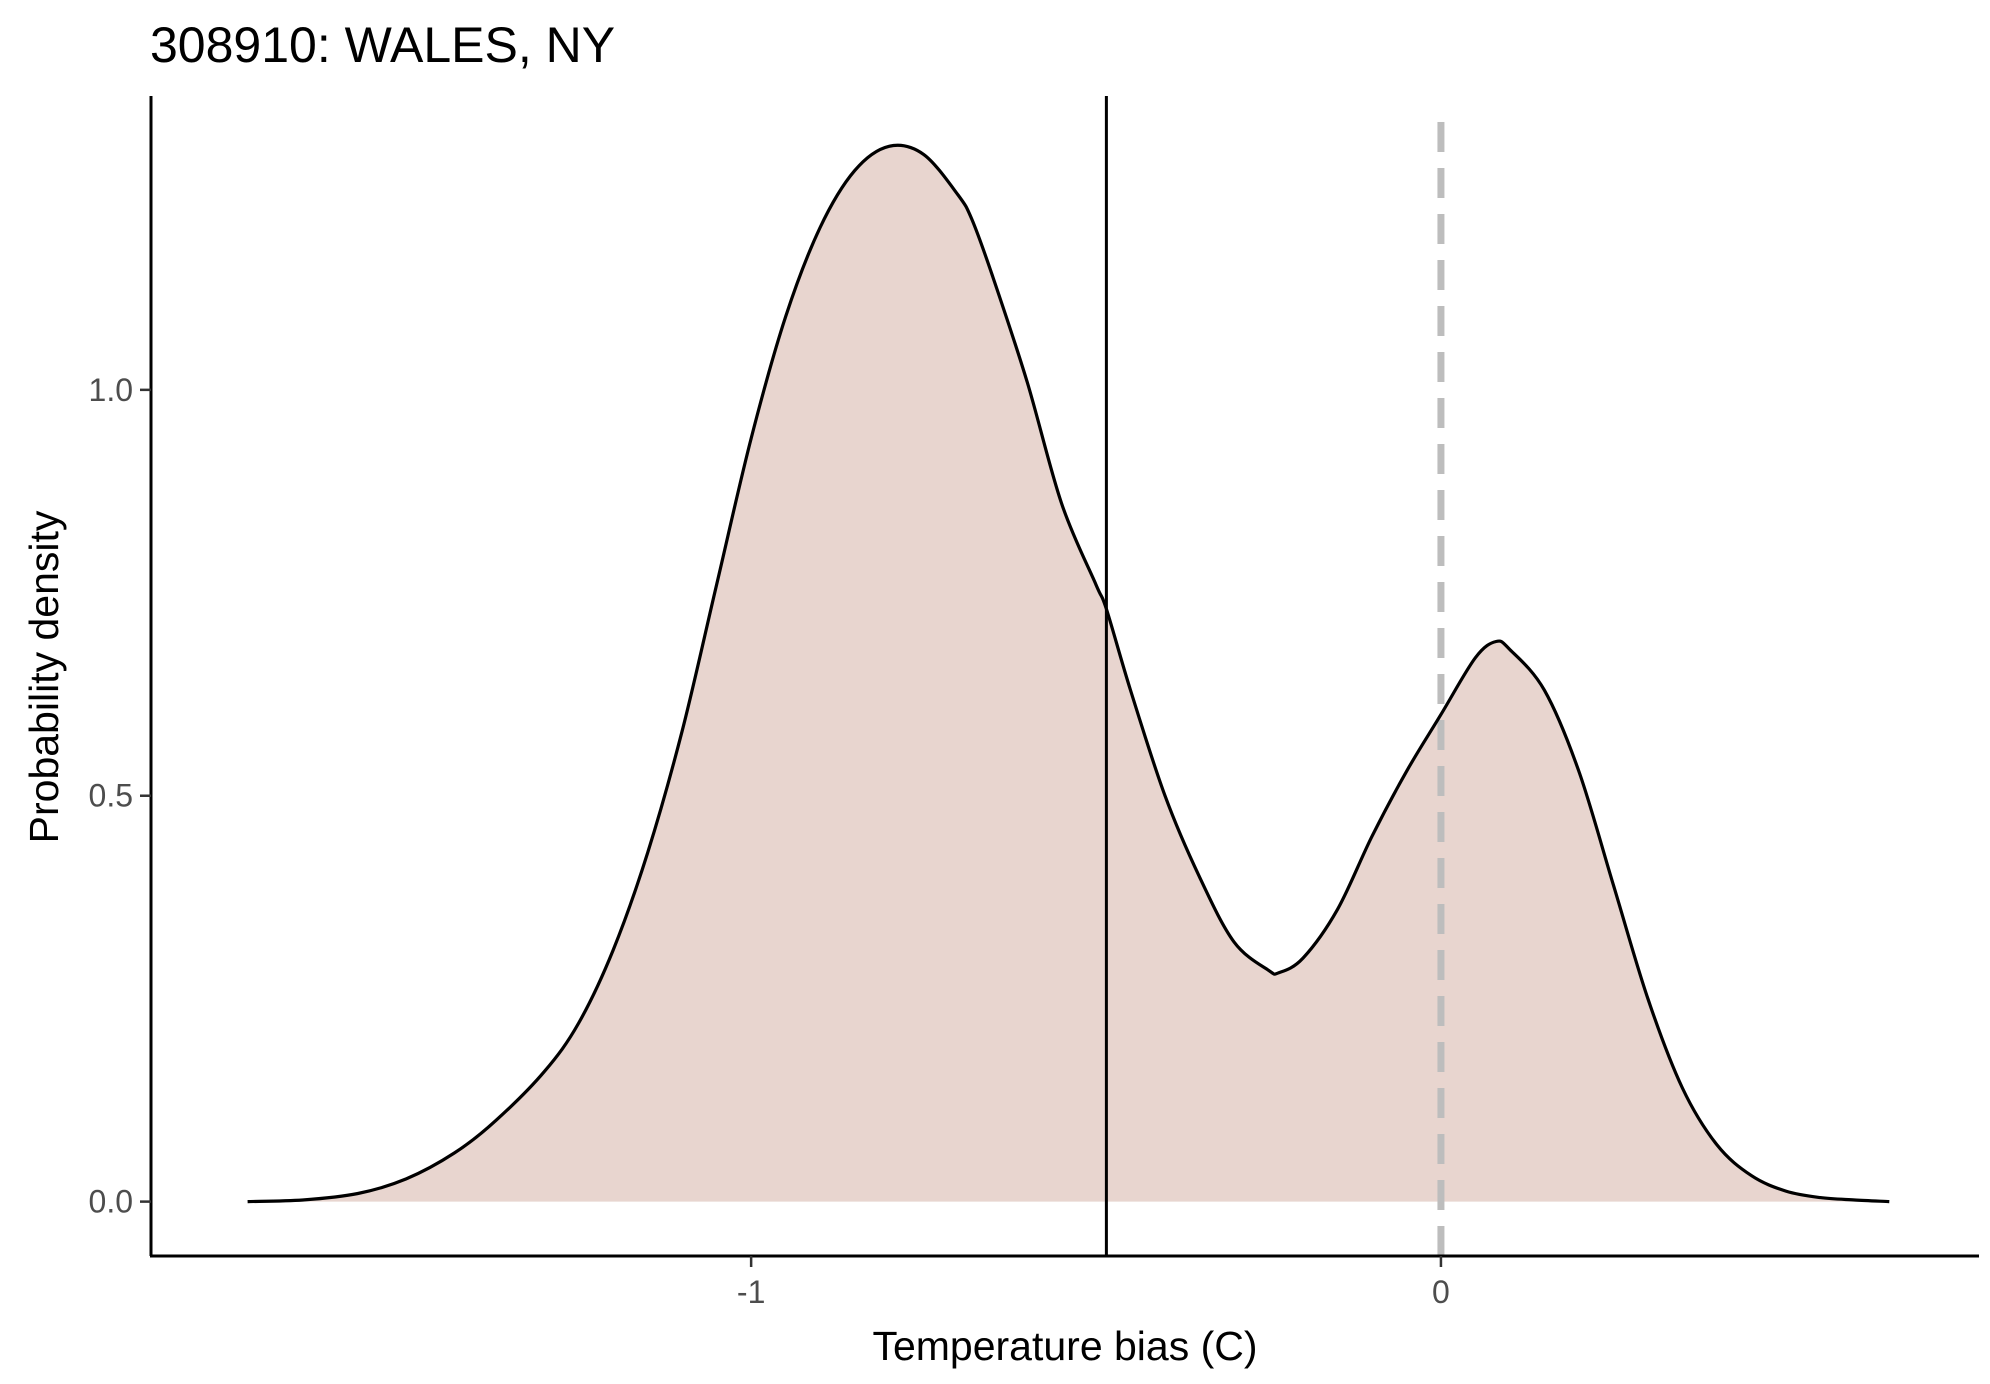  I want to click on chart-title: 308910: WALES, NY, so click(382, 45).